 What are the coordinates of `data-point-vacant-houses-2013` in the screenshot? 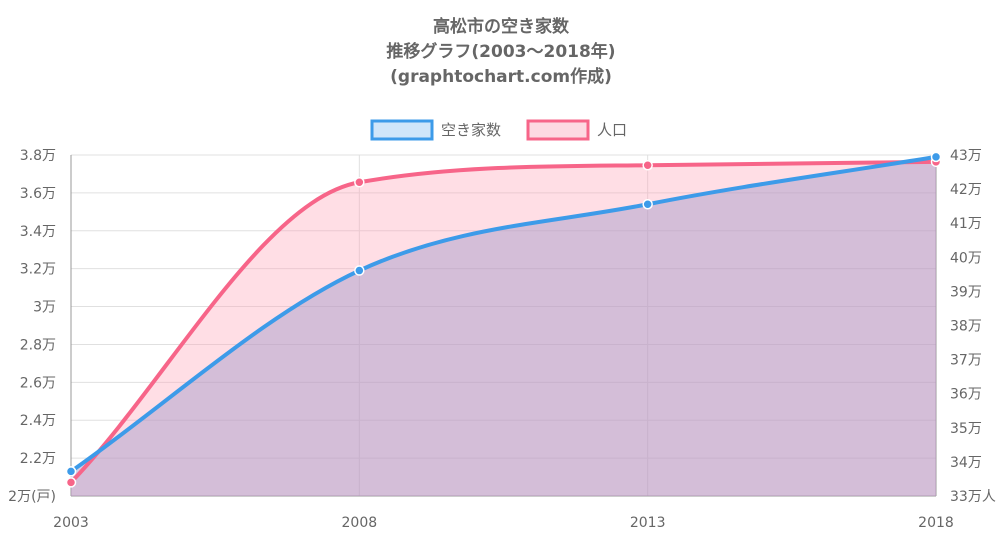 It's located at (647, 204).